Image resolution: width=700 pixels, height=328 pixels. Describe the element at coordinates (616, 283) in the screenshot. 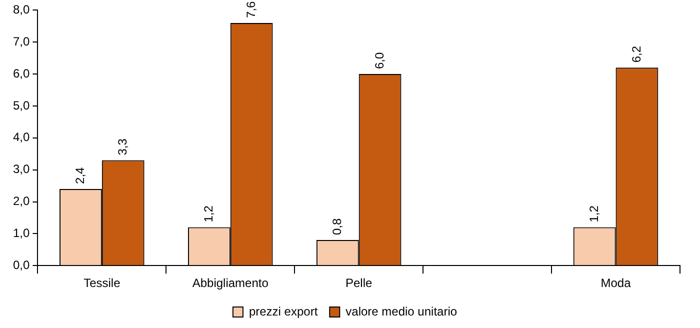

I see `x-tick-label: Moda` at that location.